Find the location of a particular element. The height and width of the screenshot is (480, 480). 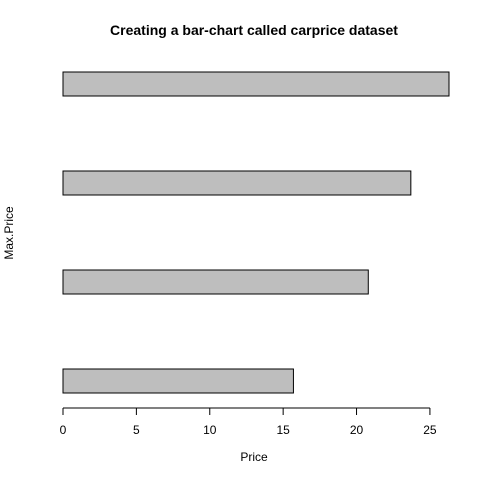

y-axis-label: Max.Price is located at coordinates (9, 233).